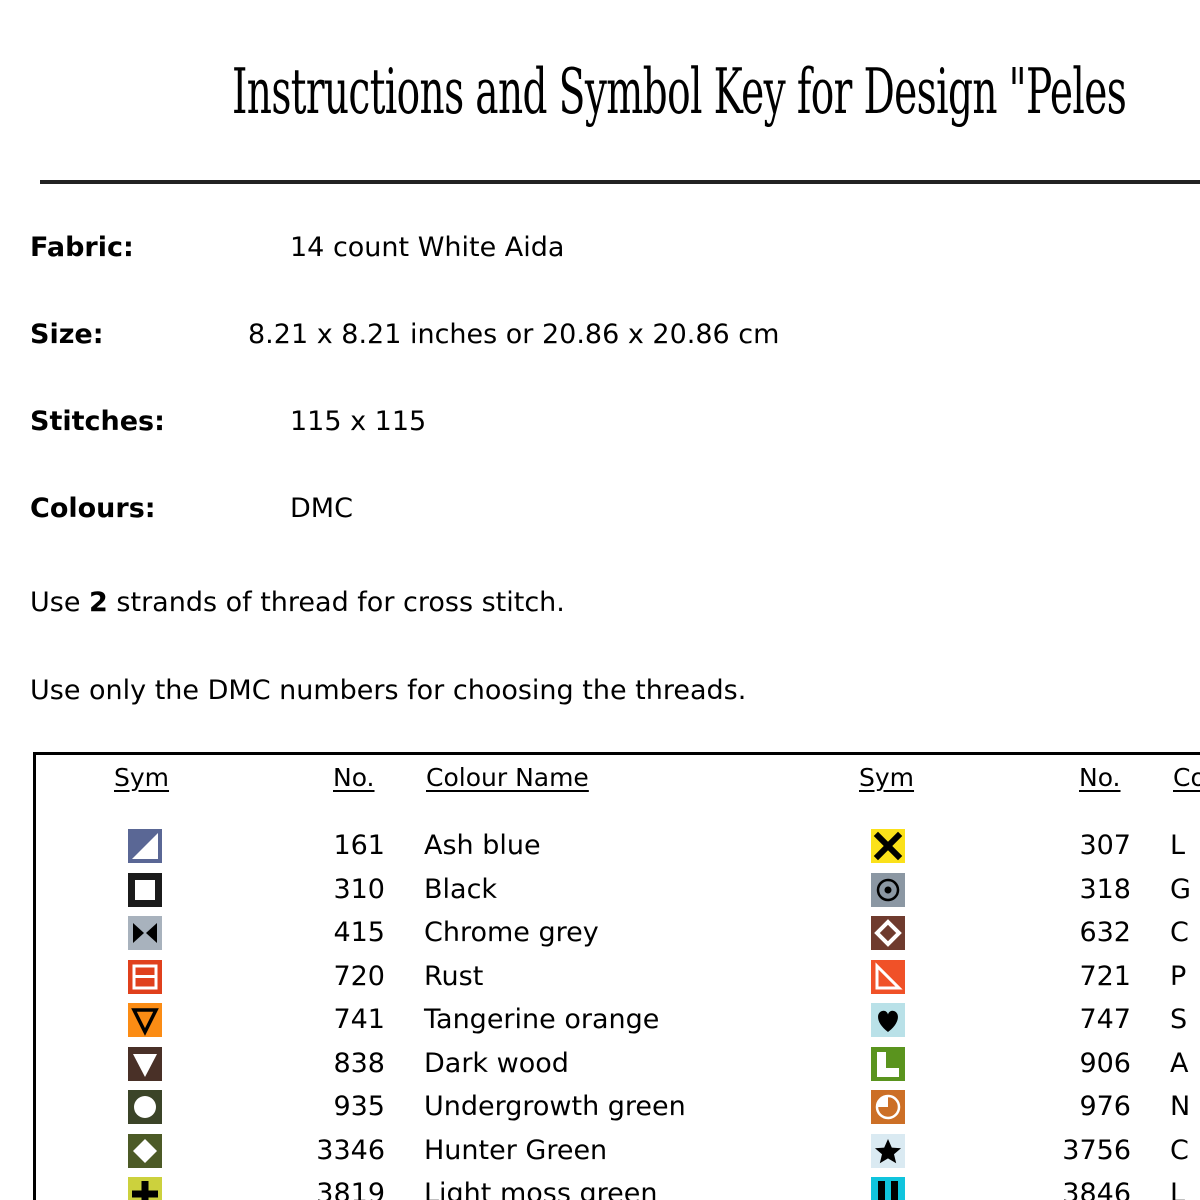 This screenshot has height=1200, width=1200. I want to click on table-row: 935 Undergrowth green, so click(618, 1110).